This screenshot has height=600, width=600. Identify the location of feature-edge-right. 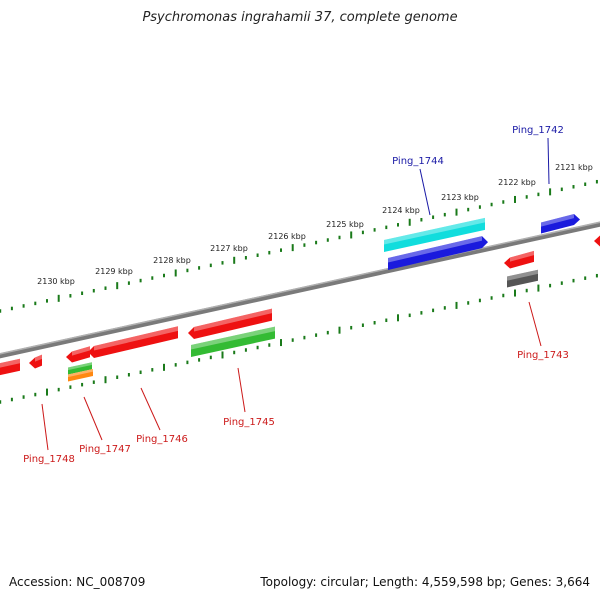
(597, 240).